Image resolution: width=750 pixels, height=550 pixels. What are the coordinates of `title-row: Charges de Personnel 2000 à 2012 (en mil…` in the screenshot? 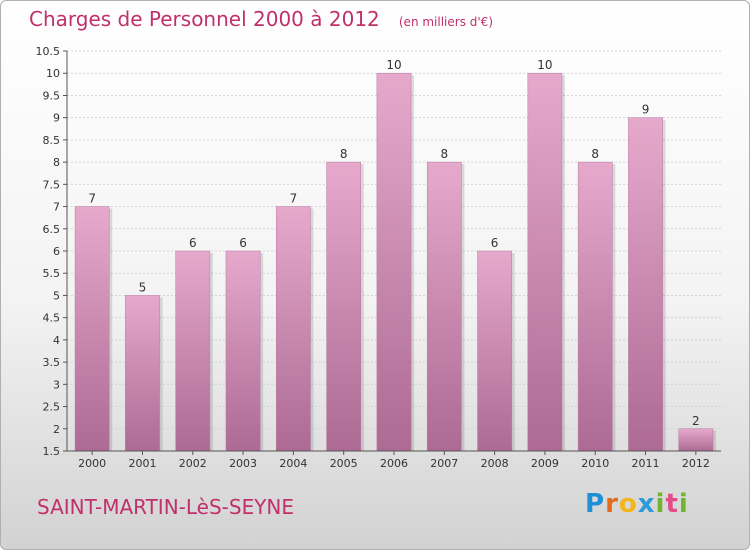 It's located at (261, 19).